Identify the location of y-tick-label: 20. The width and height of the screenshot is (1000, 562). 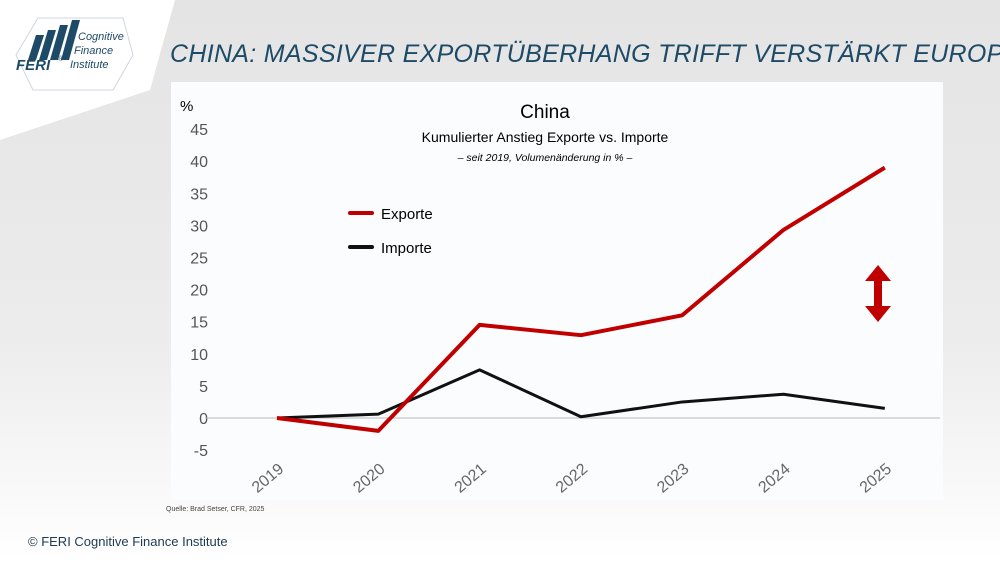
(199, 291).